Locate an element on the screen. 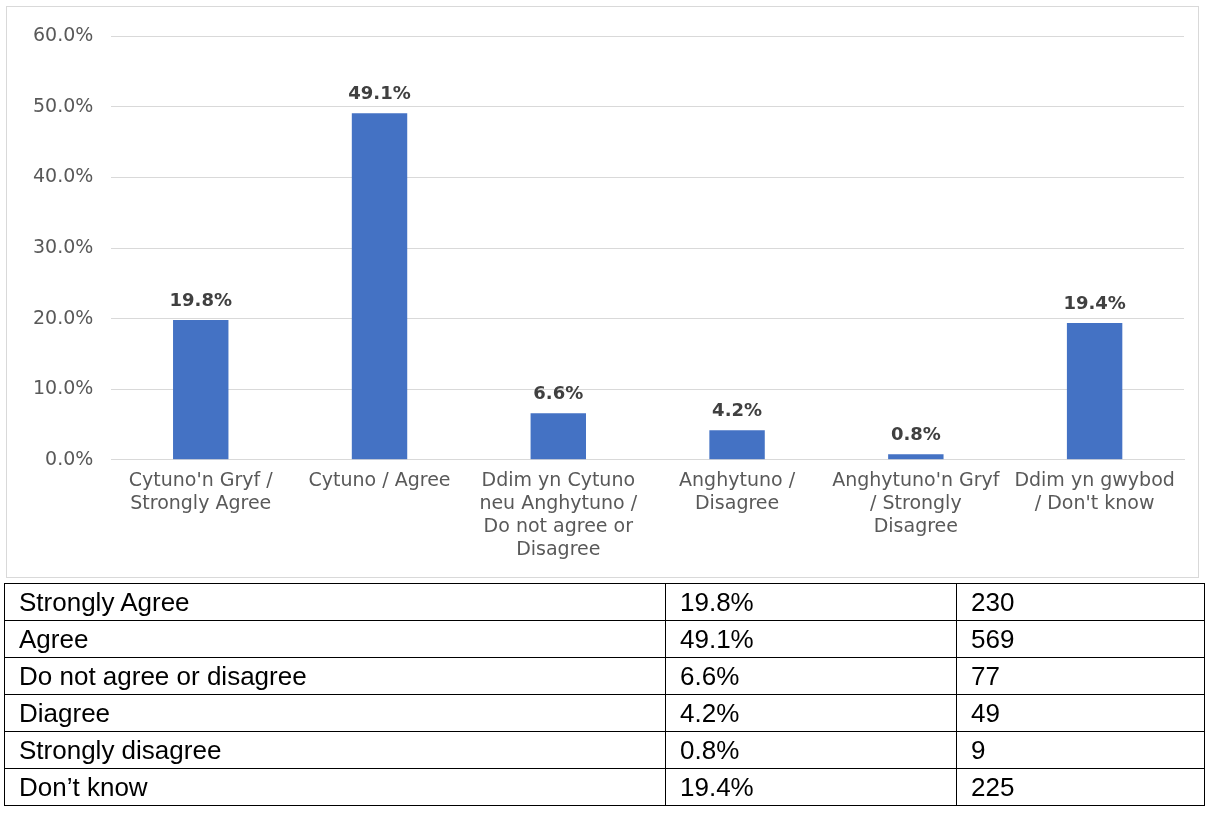 The image size is (1205, 813). x-tick-label: Cytuno / Agree is located at coordinates (379, 479).